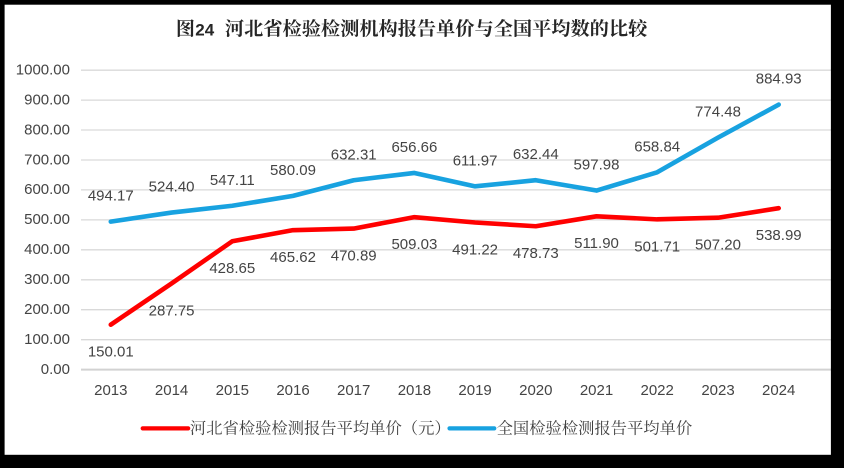 This screenshot has height=468, width=844. Describe the element at coordinates (47, 249) in the screenshot. I see `svg-text: 400.00` at that location.